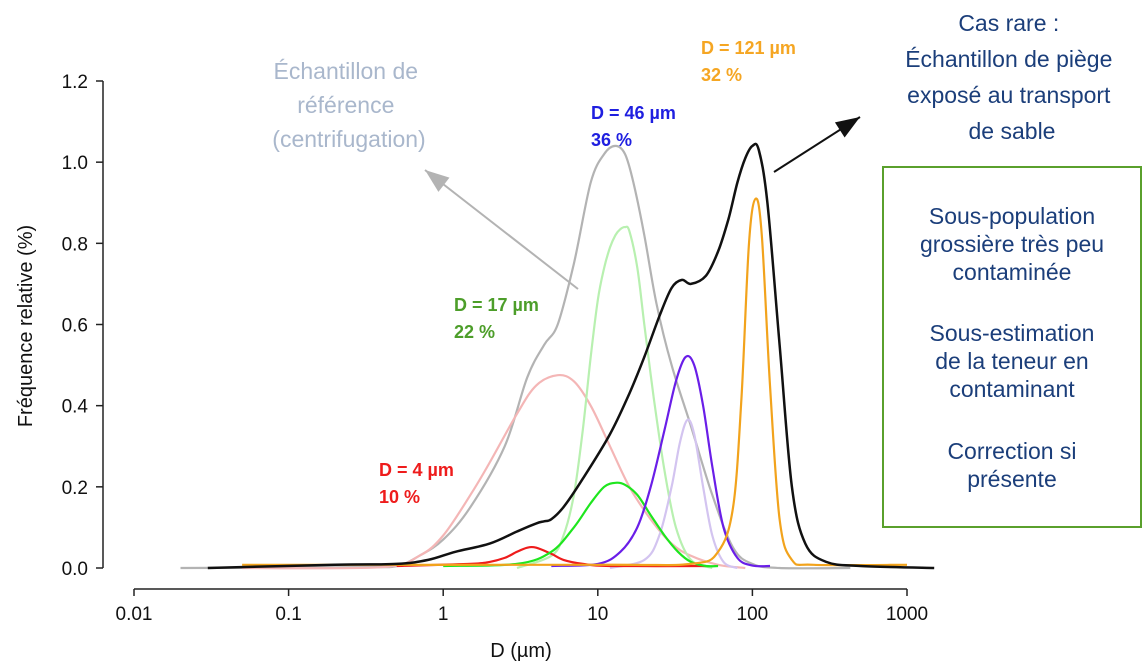 Image resolution: width=1144 pixels, height=664 pixels. What do you see at coordinates (75, 163) in the screenshot?
I see `y-tick-label: 1.0` at bounding box center [75, 163].